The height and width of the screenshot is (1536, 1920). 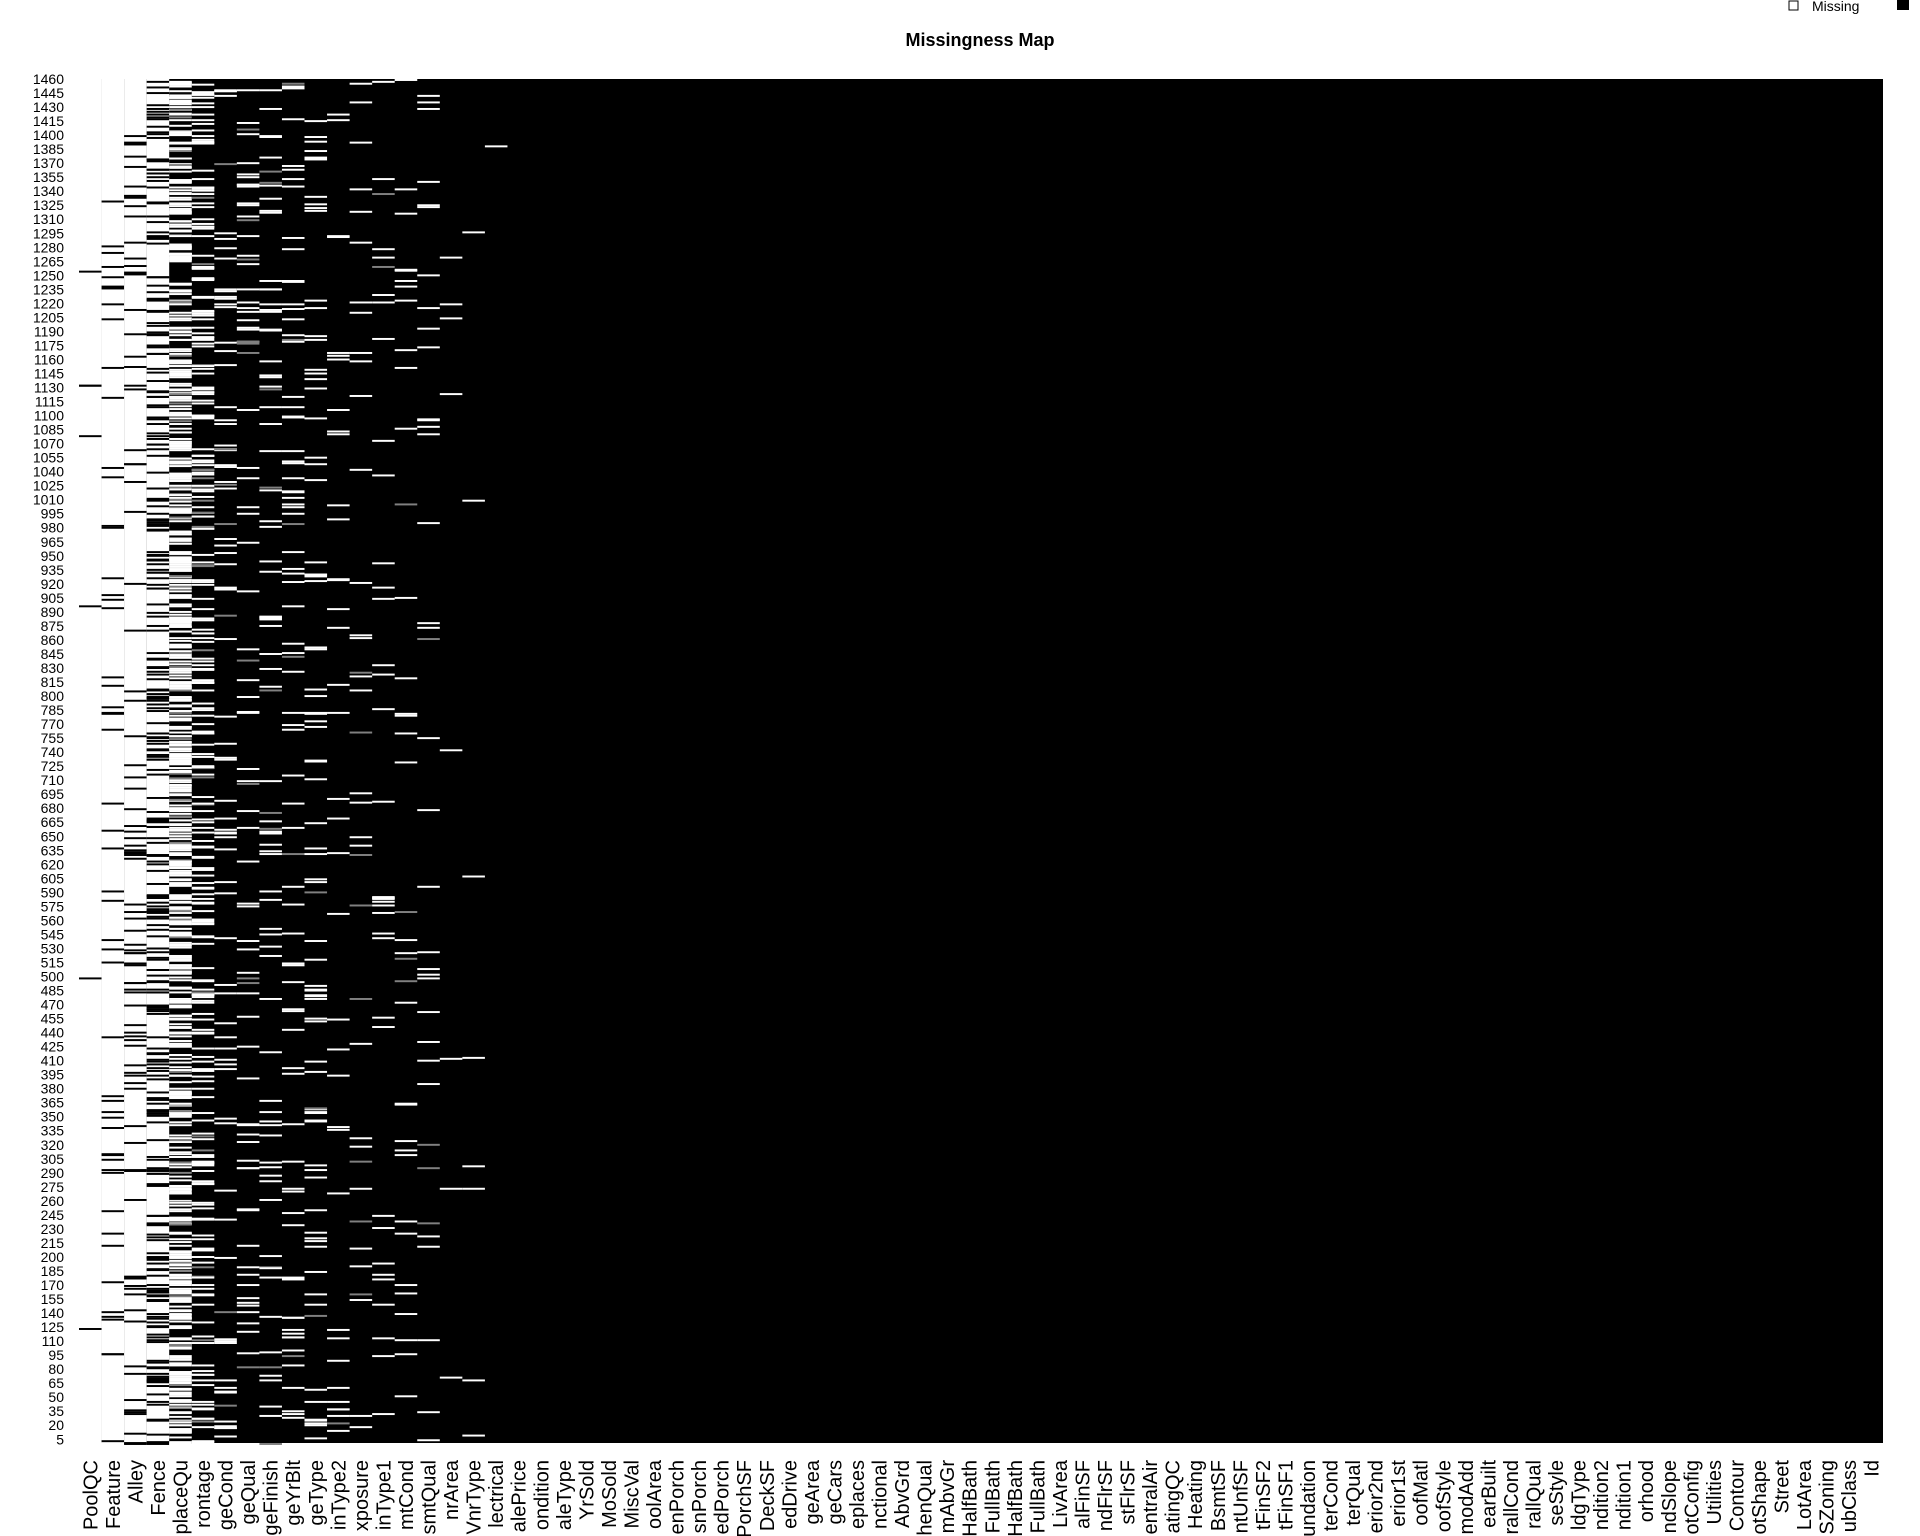 I want to click on x-tick-label: inType1, so click(x=384, y=1495).